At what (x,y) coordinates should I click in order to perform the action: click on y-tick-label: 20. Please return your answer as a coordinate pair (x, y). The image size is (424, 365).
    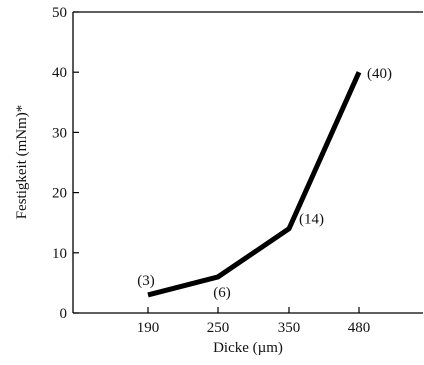
    Looking at the image, I should click on (59, 194).